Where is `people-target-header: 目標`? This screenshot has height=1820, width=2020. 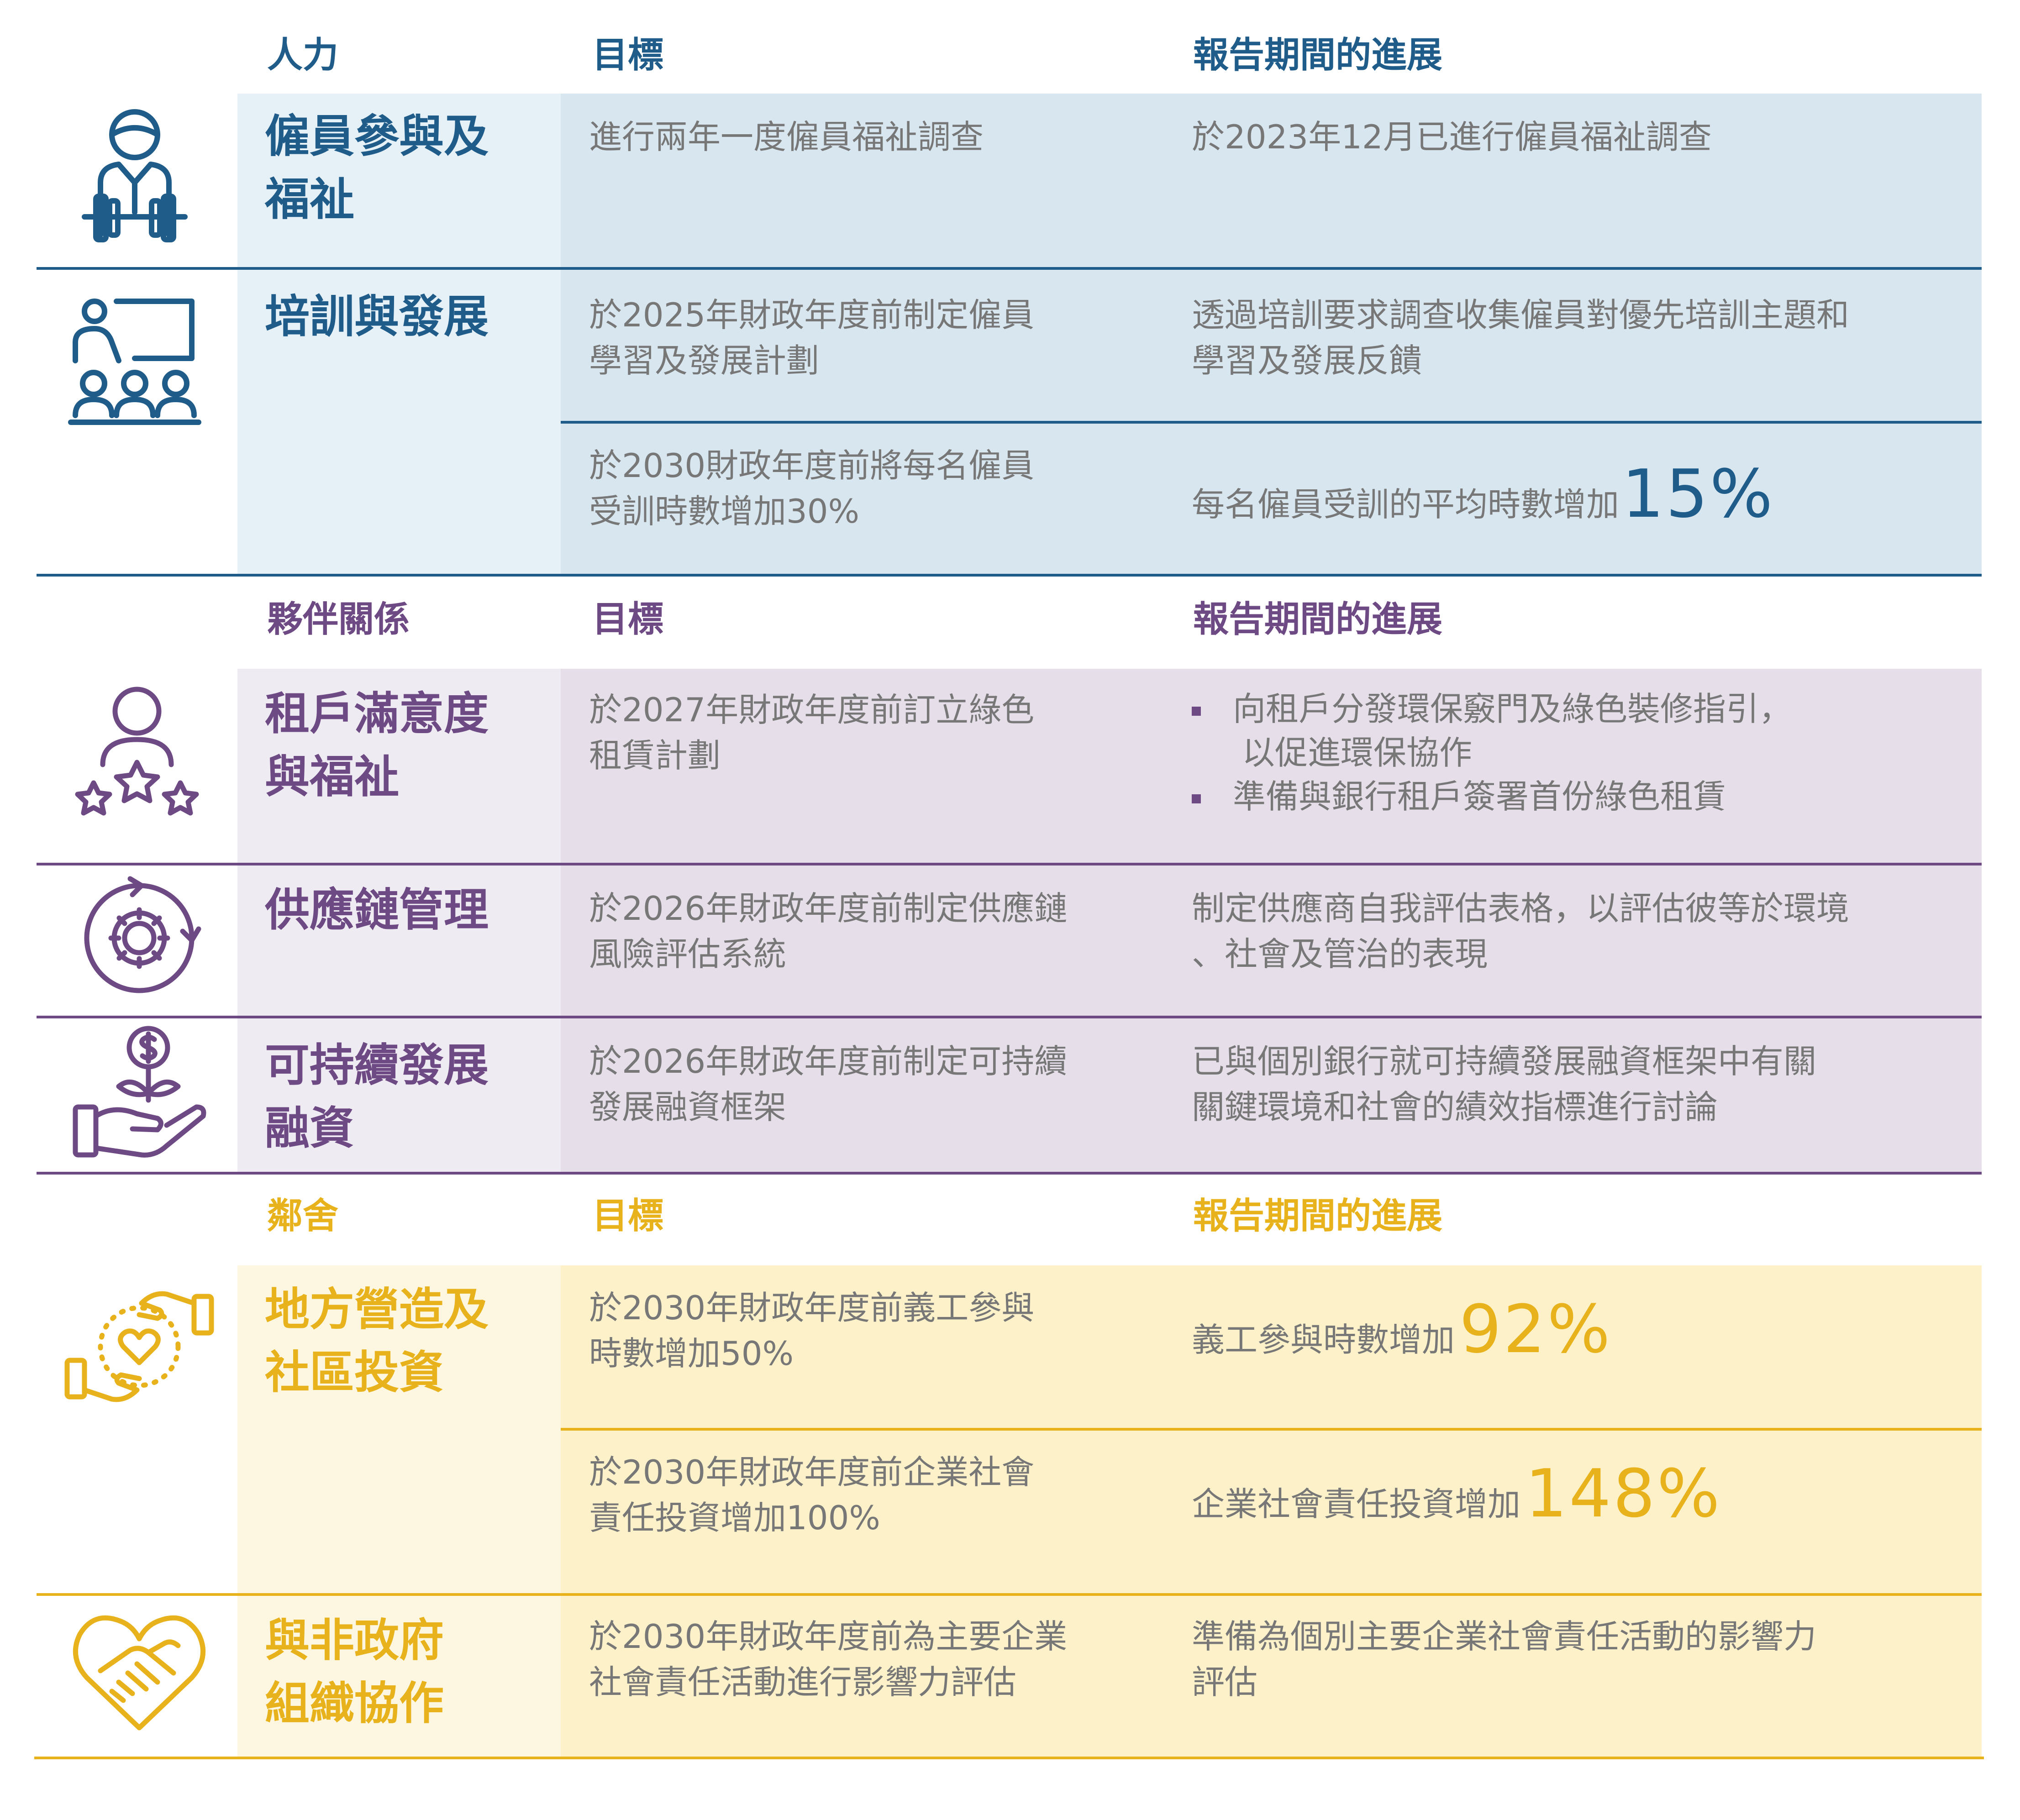
people-target-header: 目標 is located at coordinates (628, 55).